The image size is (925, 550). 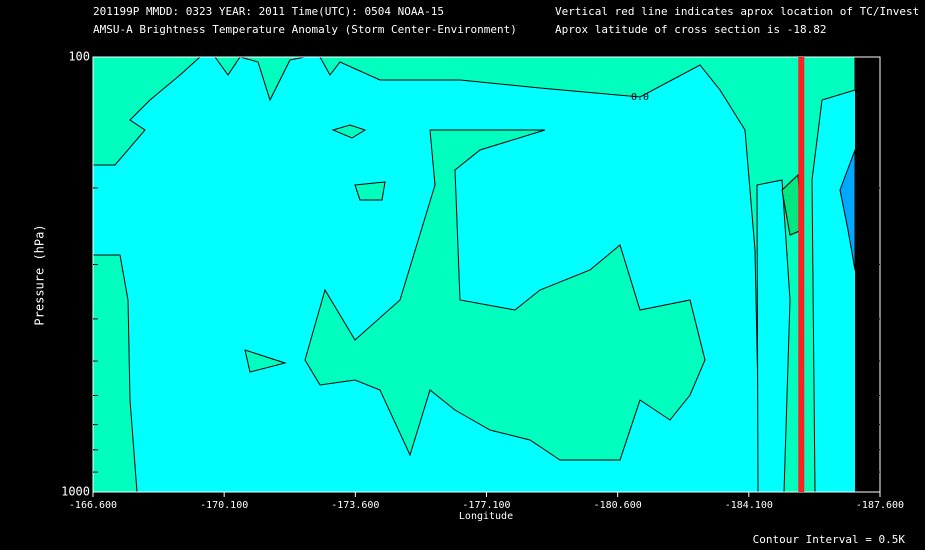 I want to click on contour-label: 0.0, so click(x=640, y=97).